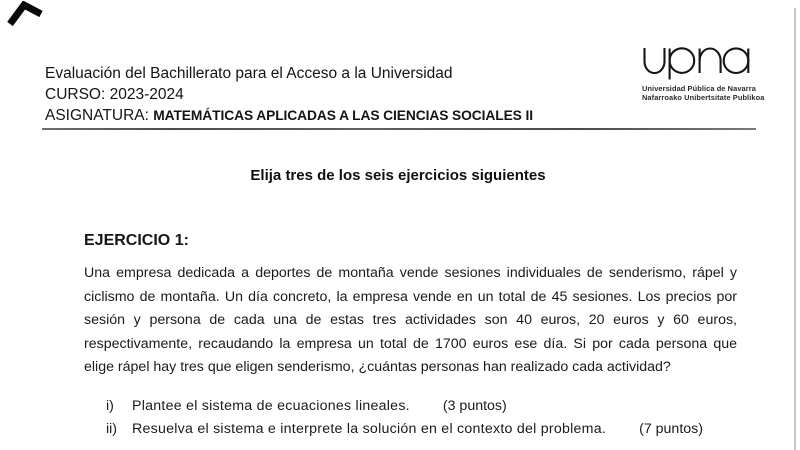  What do you see at coordinates (99, 115) in the screenshot?
I see `subject-label: ASIGNATURA:` at bounding box center [99, 115].